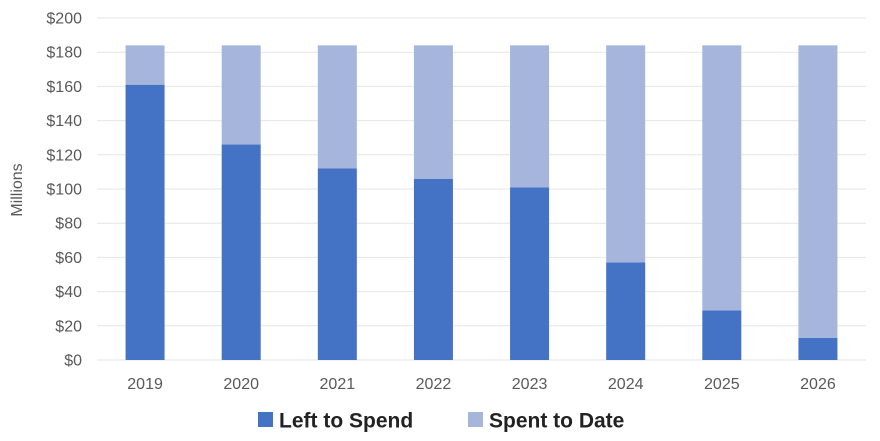 Image resolution: width=880 pixels, height=441 pixels. What do you see at coordinates (145, 222) in the screenshot?
I see `bar-left-to-spend-2019` at bounding box center [145, 222].